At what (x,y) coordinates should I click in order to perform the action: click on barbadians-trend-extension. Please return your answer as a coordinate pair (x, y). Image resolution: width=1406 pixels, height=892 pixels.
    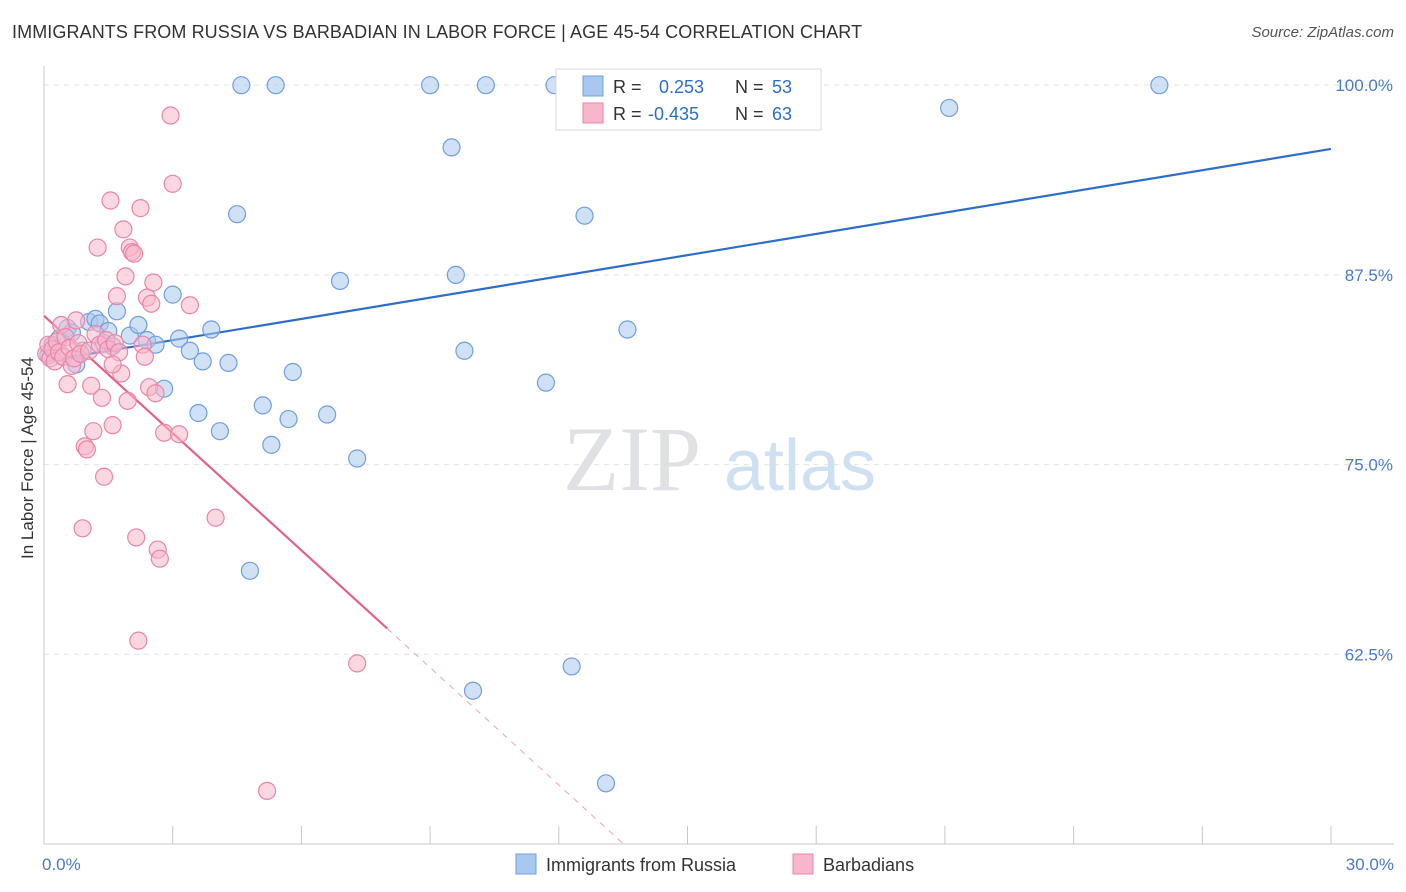
    Looking at the image, I should click on (505, 736).